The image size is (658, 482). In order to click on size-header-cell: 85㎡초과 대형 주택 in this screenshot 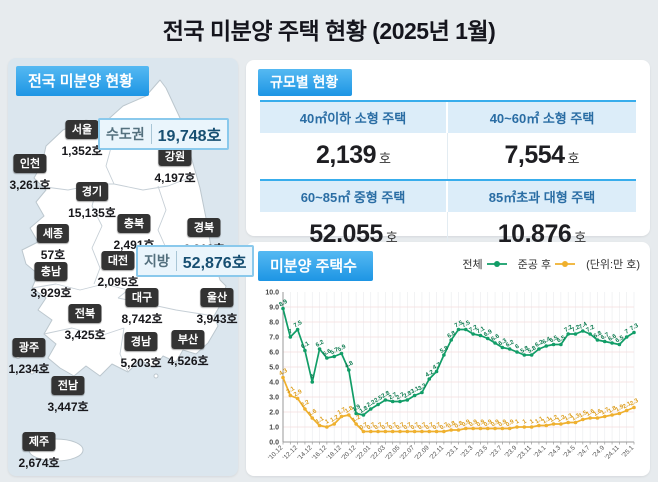, I will do `click(542, 197)`.